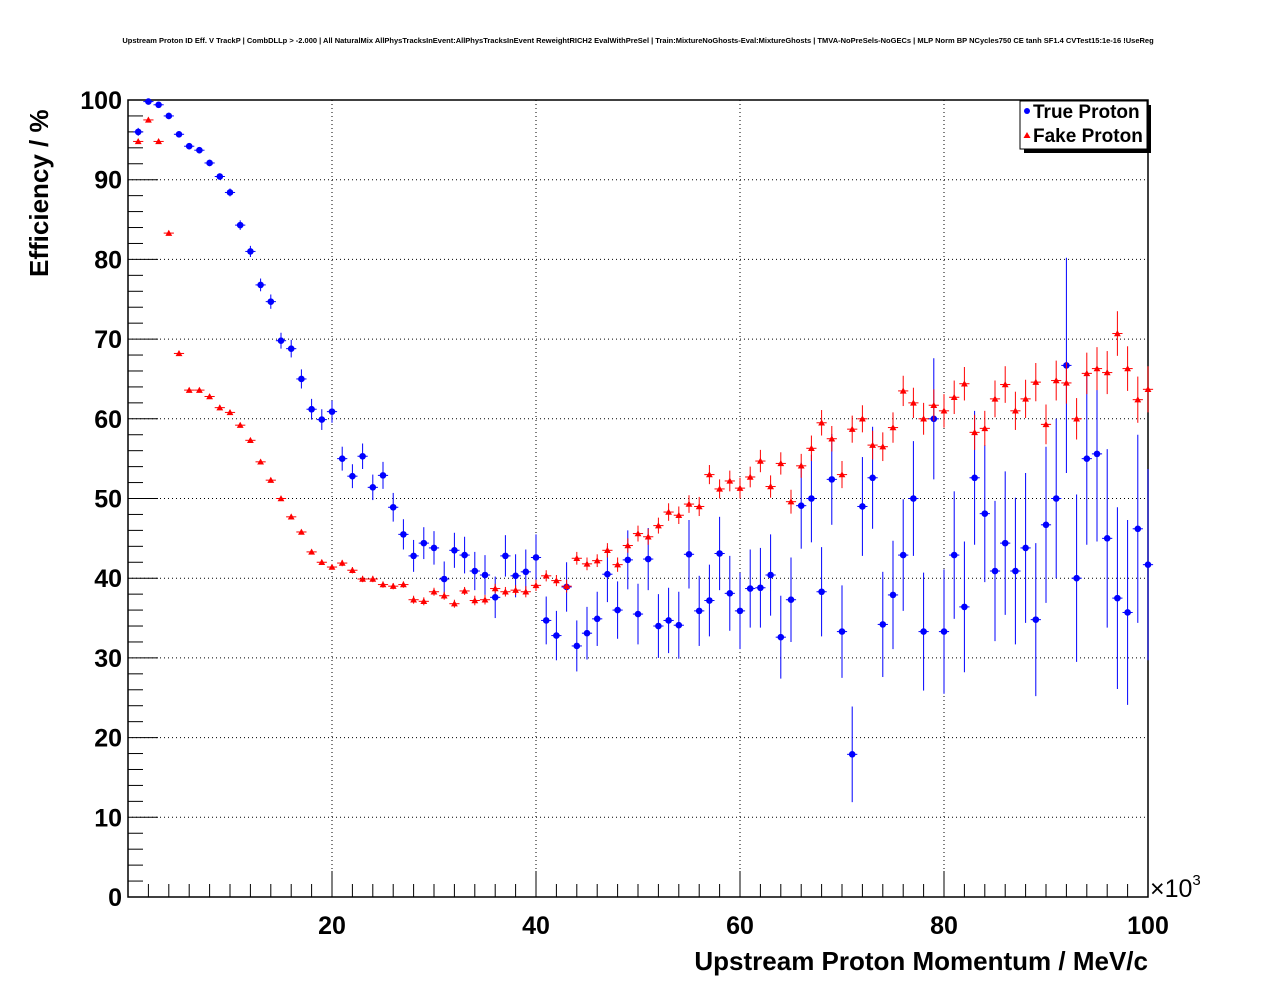 The height and width of the screenshot is (996, 1276). Describe the element at coordinates (332, 926) in the screenshot. I see `x-tick-label: 20` at that location.